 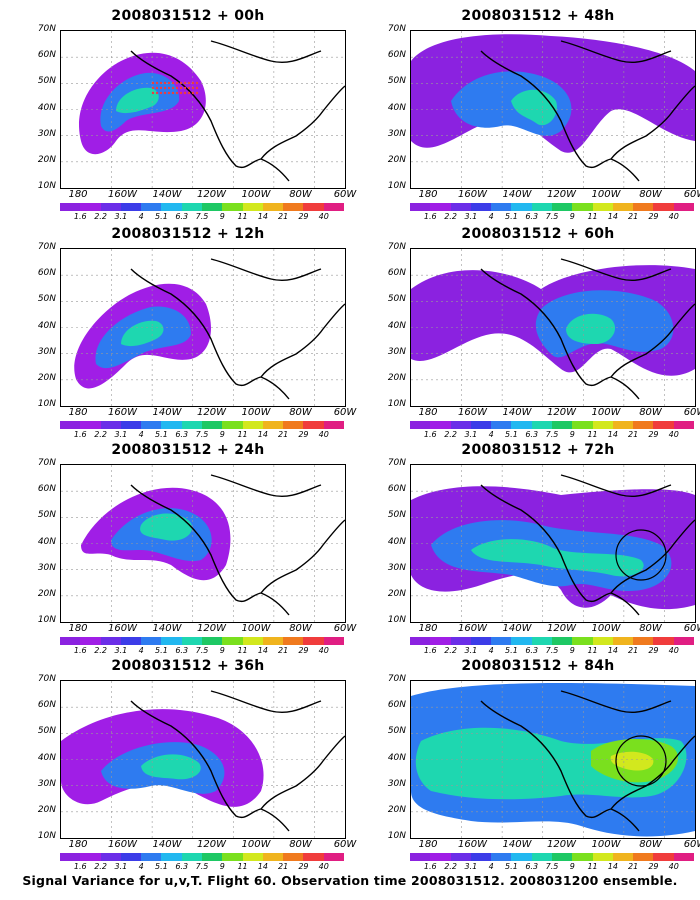 What do you see at coordinates (345, 412) in the screenshot?
I see `longitude-label: 60W` at bounding box center [345, 412].